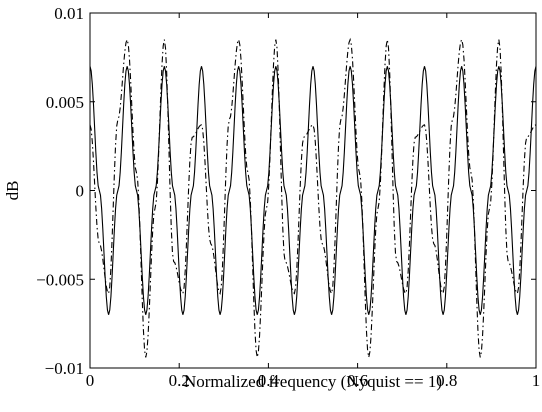 This screenshot has width=542, height=412. What do you see at coordinates (269, 380) in the screenshot?
I see `x-tick-label: 0.4` at bounding box center [269, 380].